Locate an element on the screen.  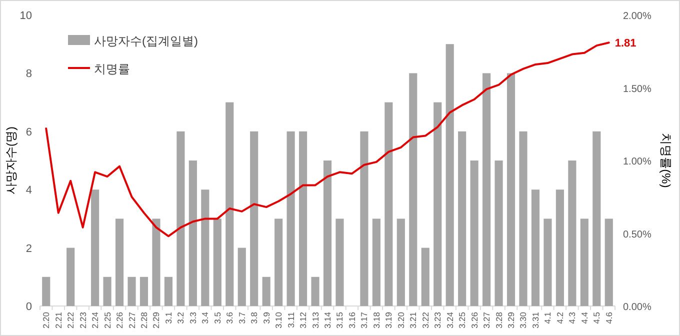
legend-label: 치명률 is located at coordinates (112, 69).